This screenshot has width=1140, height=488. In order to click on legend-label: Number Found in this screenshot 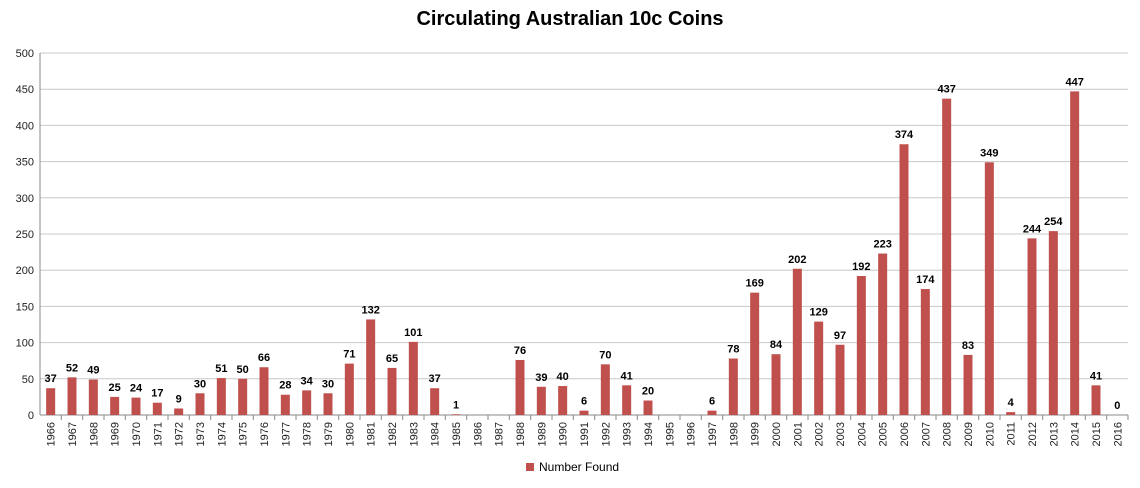, I will do `click(579, 467)`.